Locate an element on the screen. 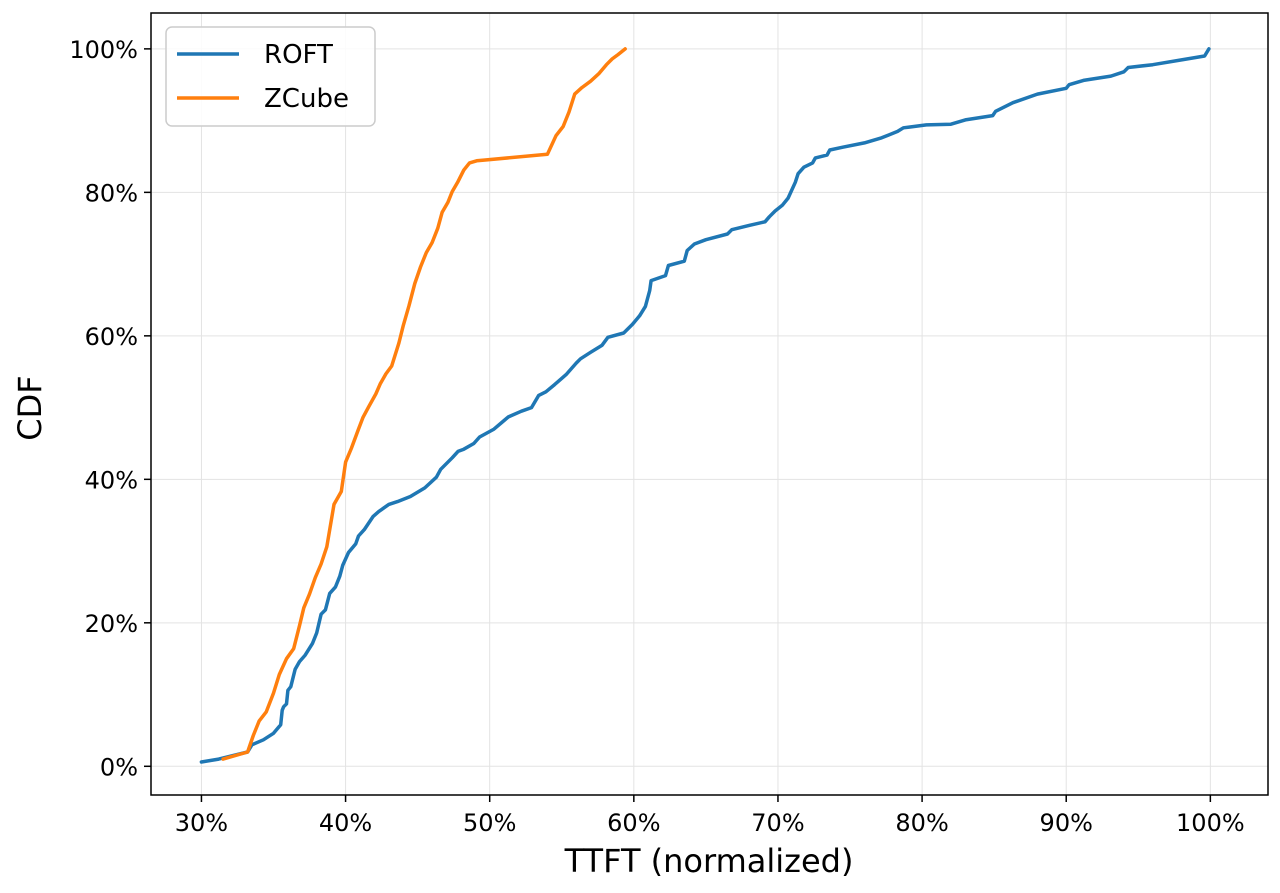  x-tick-label: 30% is located at coordinates (201, 823).